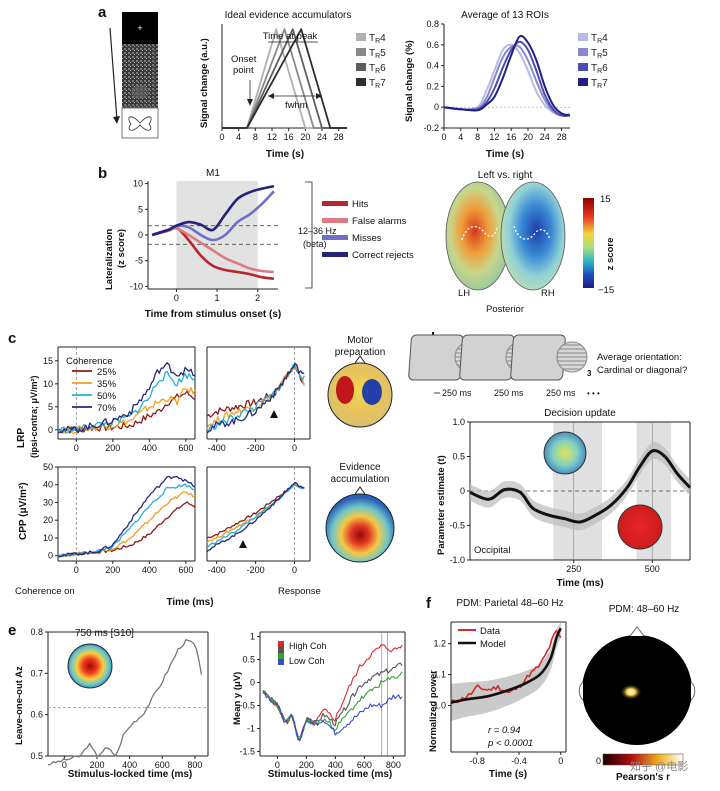 Image resolution: width=720 pixels, height=791 pixels. What do you see at coordinates (274, 414) in the screenshot?
I see `lrp-onset-arrowhead` at bounding box center [274, 414].